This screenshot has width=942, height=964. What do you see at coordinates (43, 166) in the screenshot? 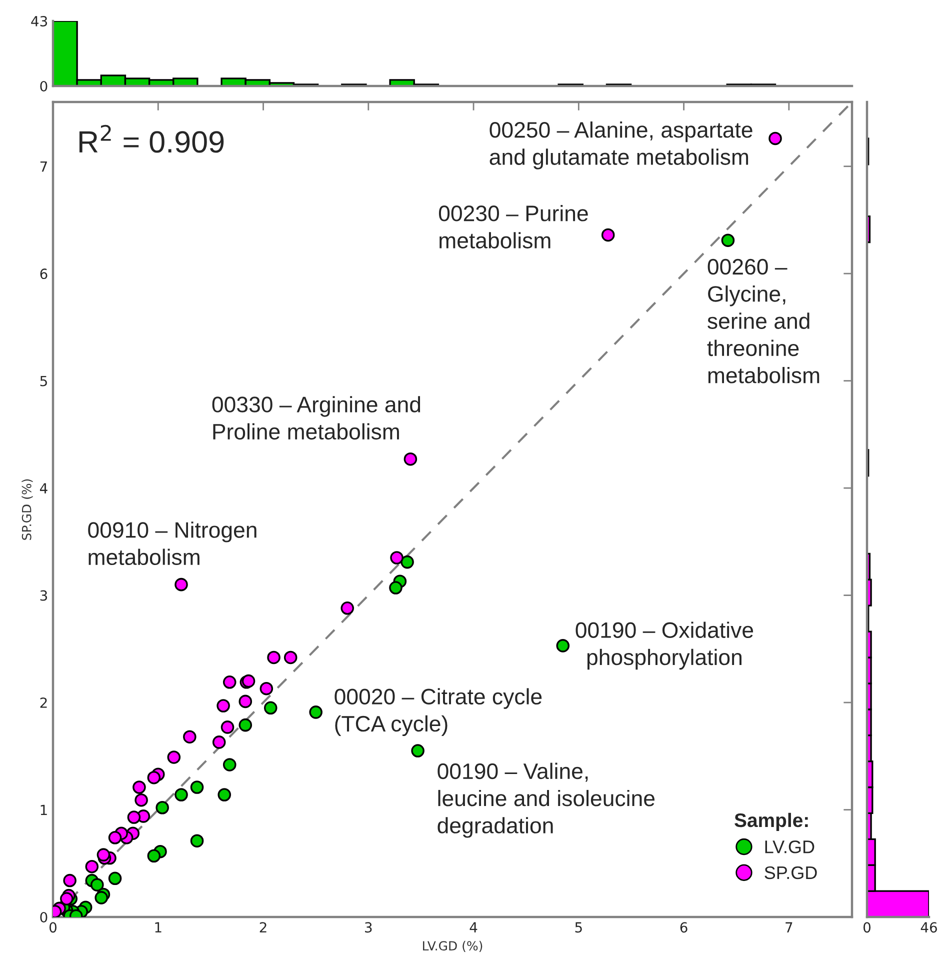
I see `y-tick-label: 7` at bounding box center [43, 166].